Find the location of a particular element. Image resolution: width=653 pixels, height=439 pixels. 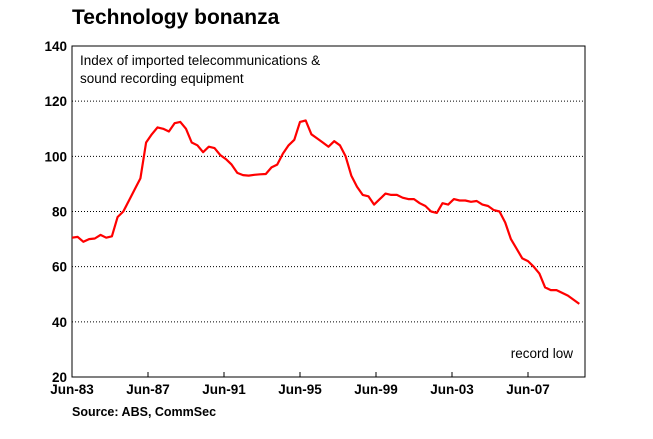

y-tick-label: 80 is located at coordinates (59, 212).